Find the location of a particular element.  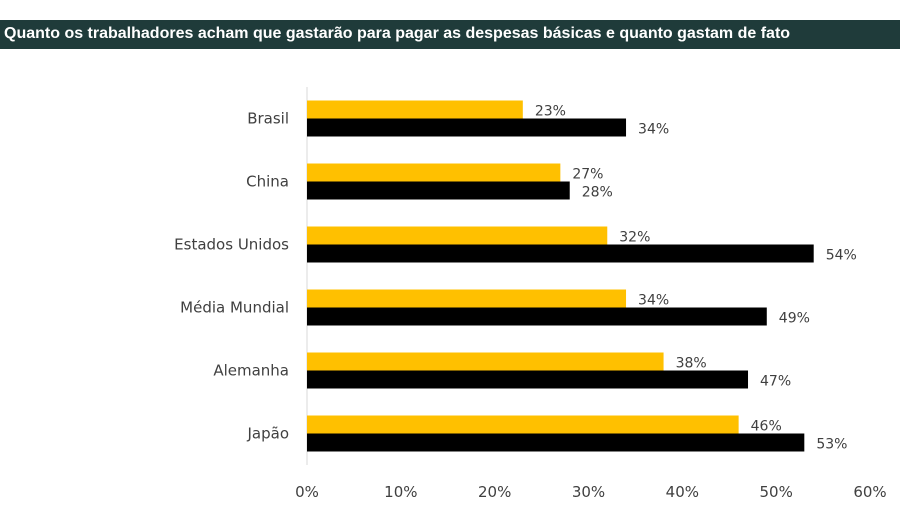

category-label: China is located at coordinates (267, 182).